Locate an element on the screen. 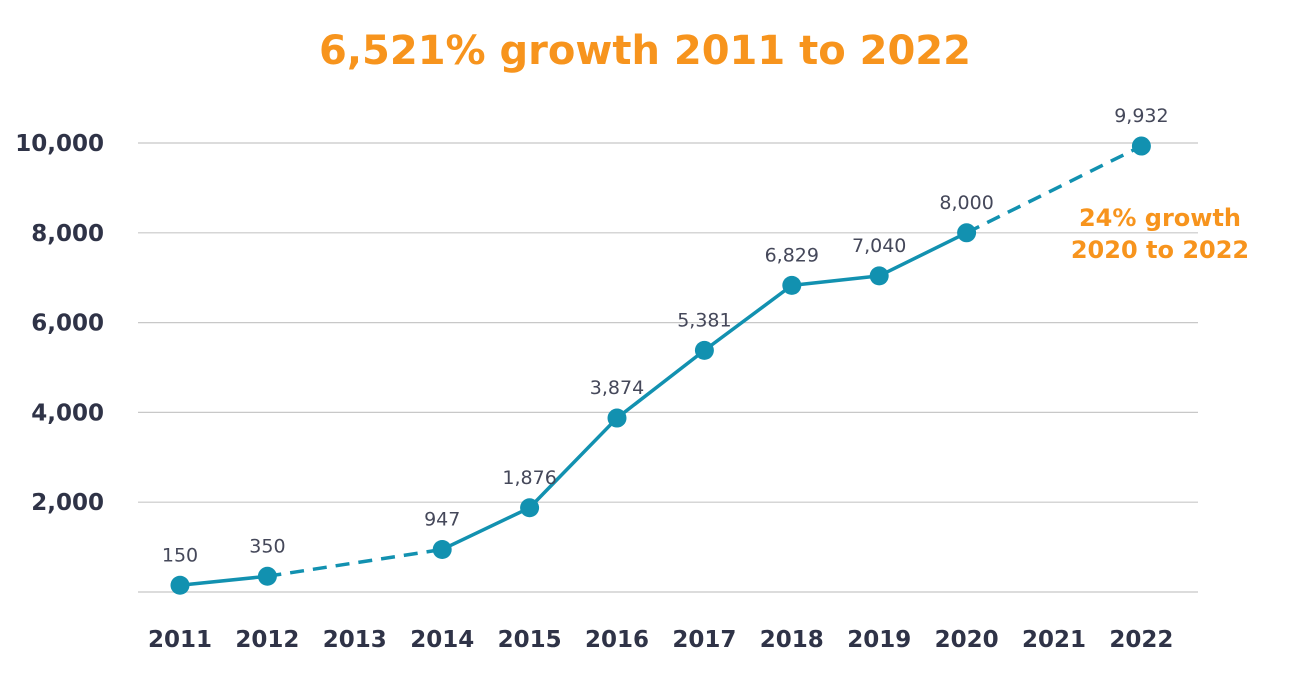  data-label: 8,000 is located at coordinates (966, 203).